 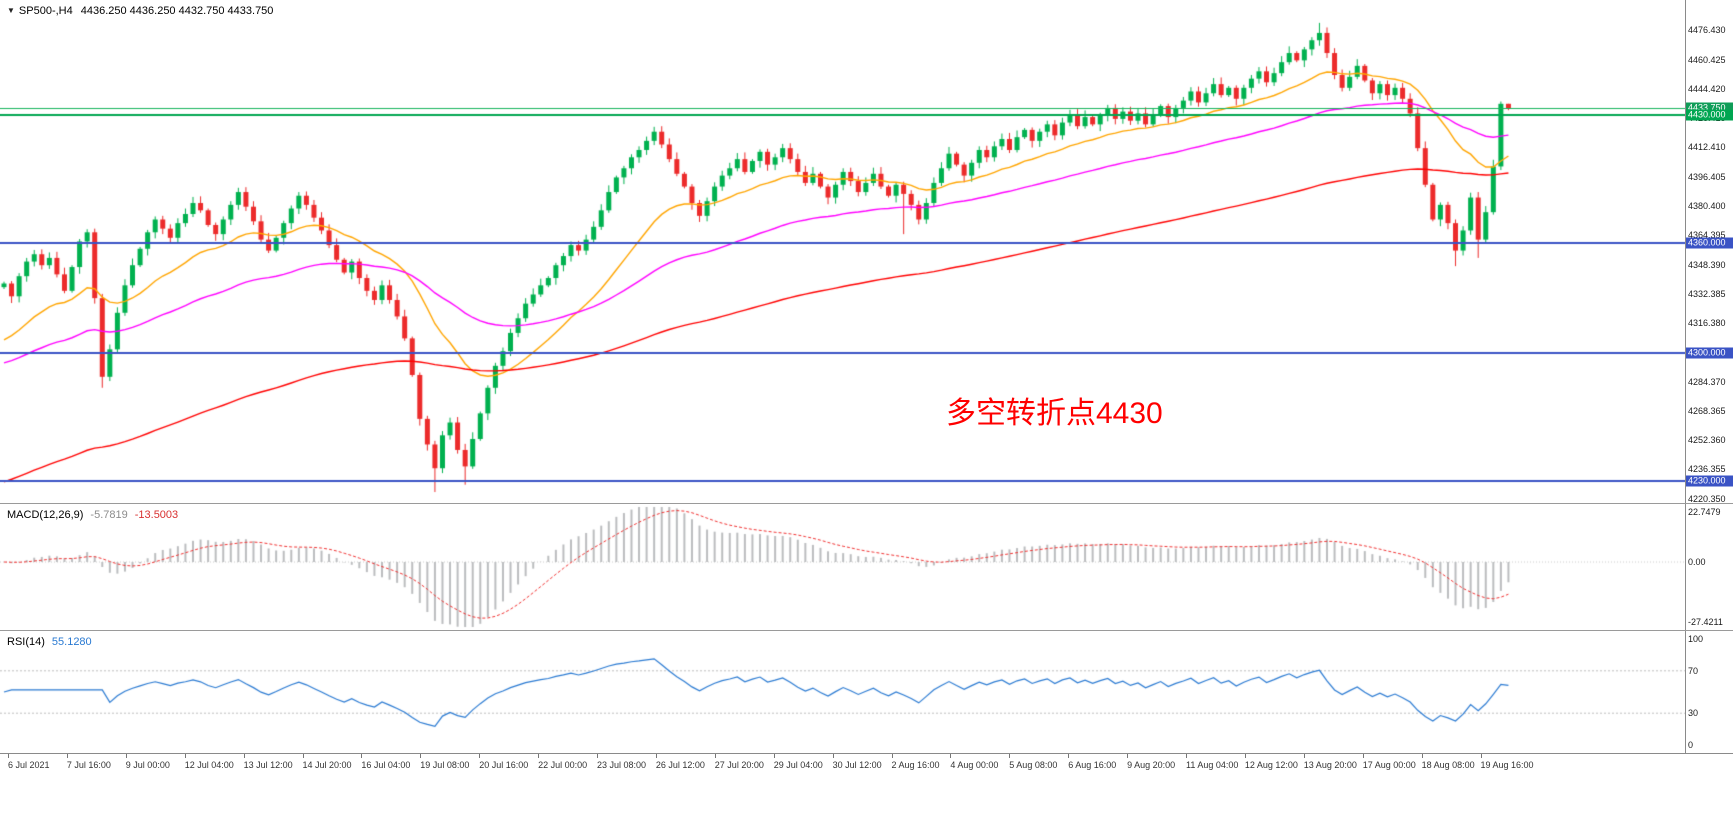 I want to click on time-axis-label: 5 Aug 08:00, so click(x=1033, y=765).